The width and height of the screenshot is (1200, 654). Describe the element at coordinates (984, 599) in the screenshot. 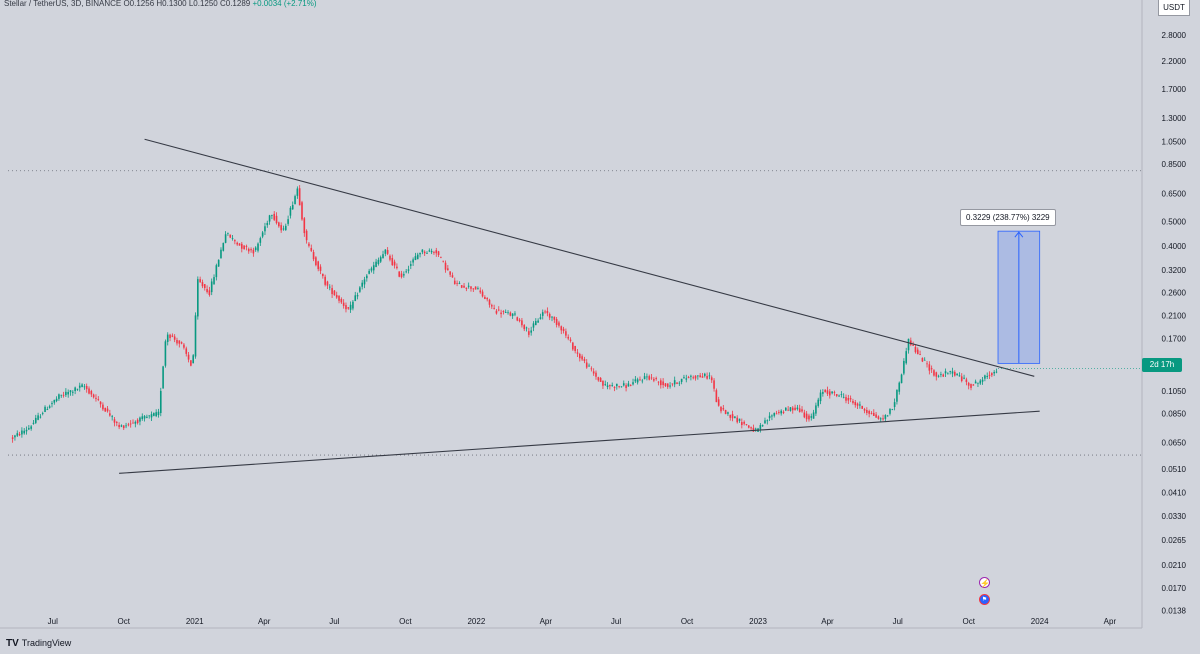

I see `us-flag-icon: ⚑` at that location.